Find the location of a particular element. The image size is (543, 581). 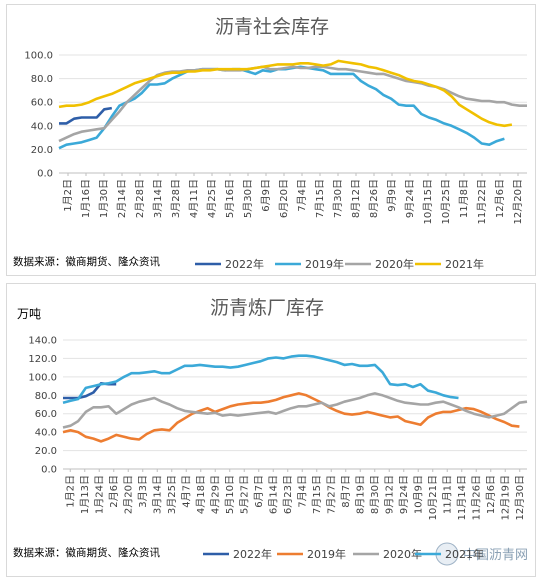

x-tick-label: 6月14日 is located at coordinates (273, 494).